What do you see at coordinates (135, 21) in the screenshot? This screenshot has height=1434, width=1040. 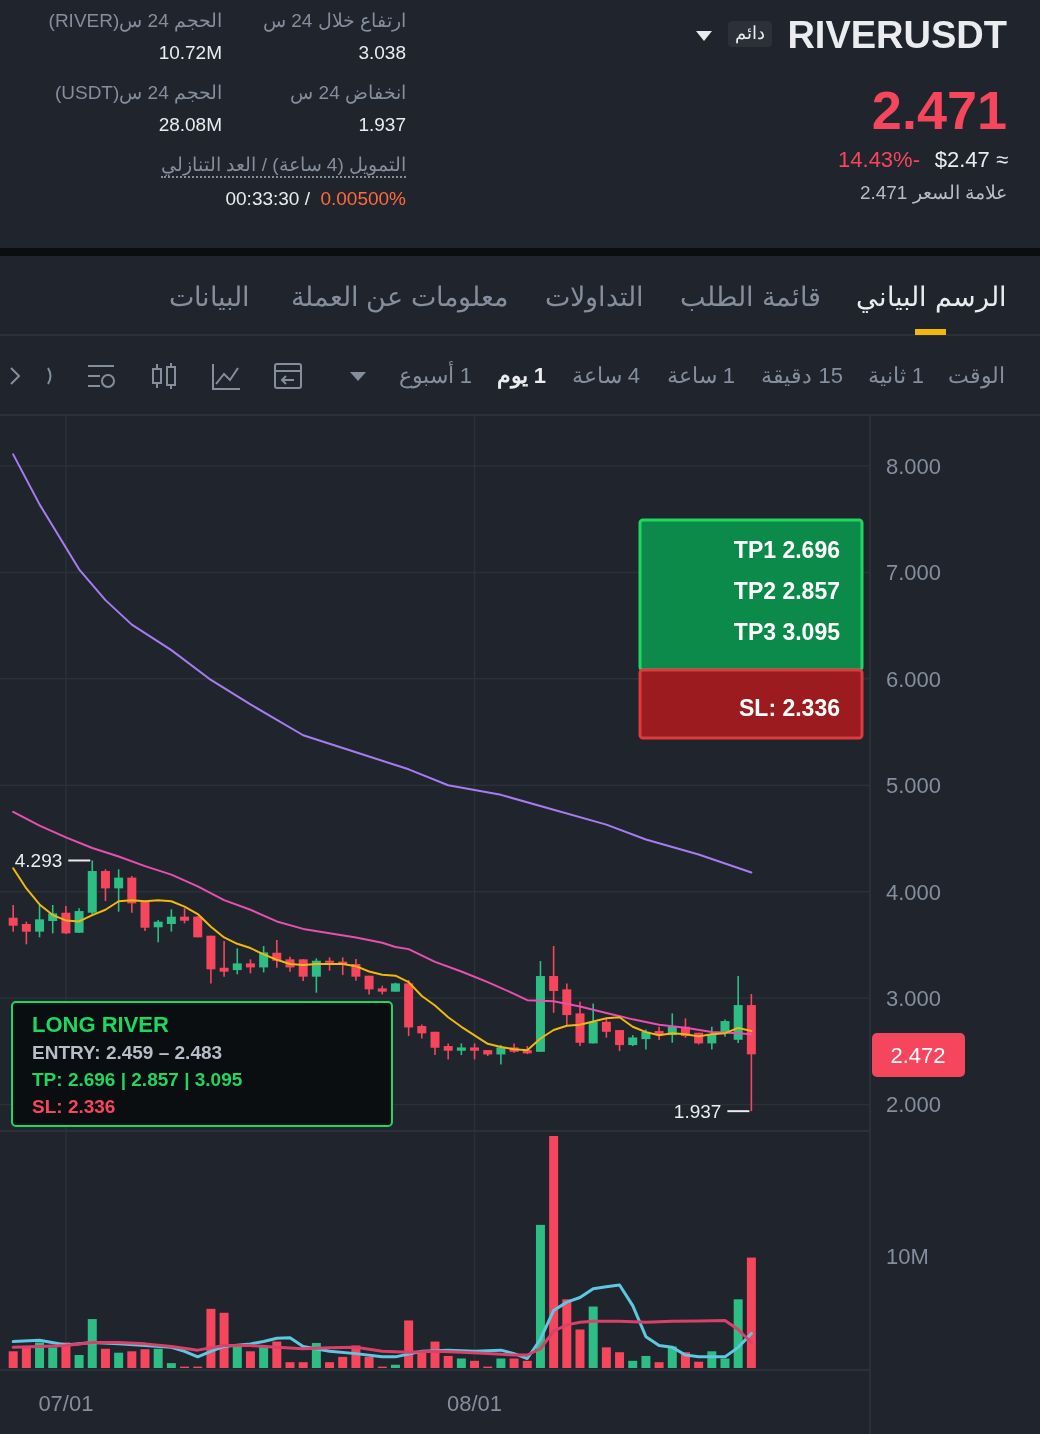 I see `text: الحجم 24 س(RIVER)` at bounding box center [135, 21].